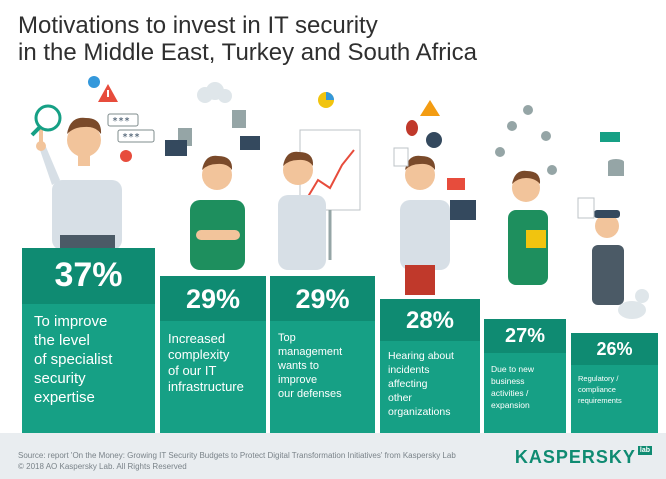 The width and height of the screenshot is (666, 479). Describe the element at coordinates (198, 25) in the screenshot. I see `title-line-1: Motivations to invest in IT security` at that location.